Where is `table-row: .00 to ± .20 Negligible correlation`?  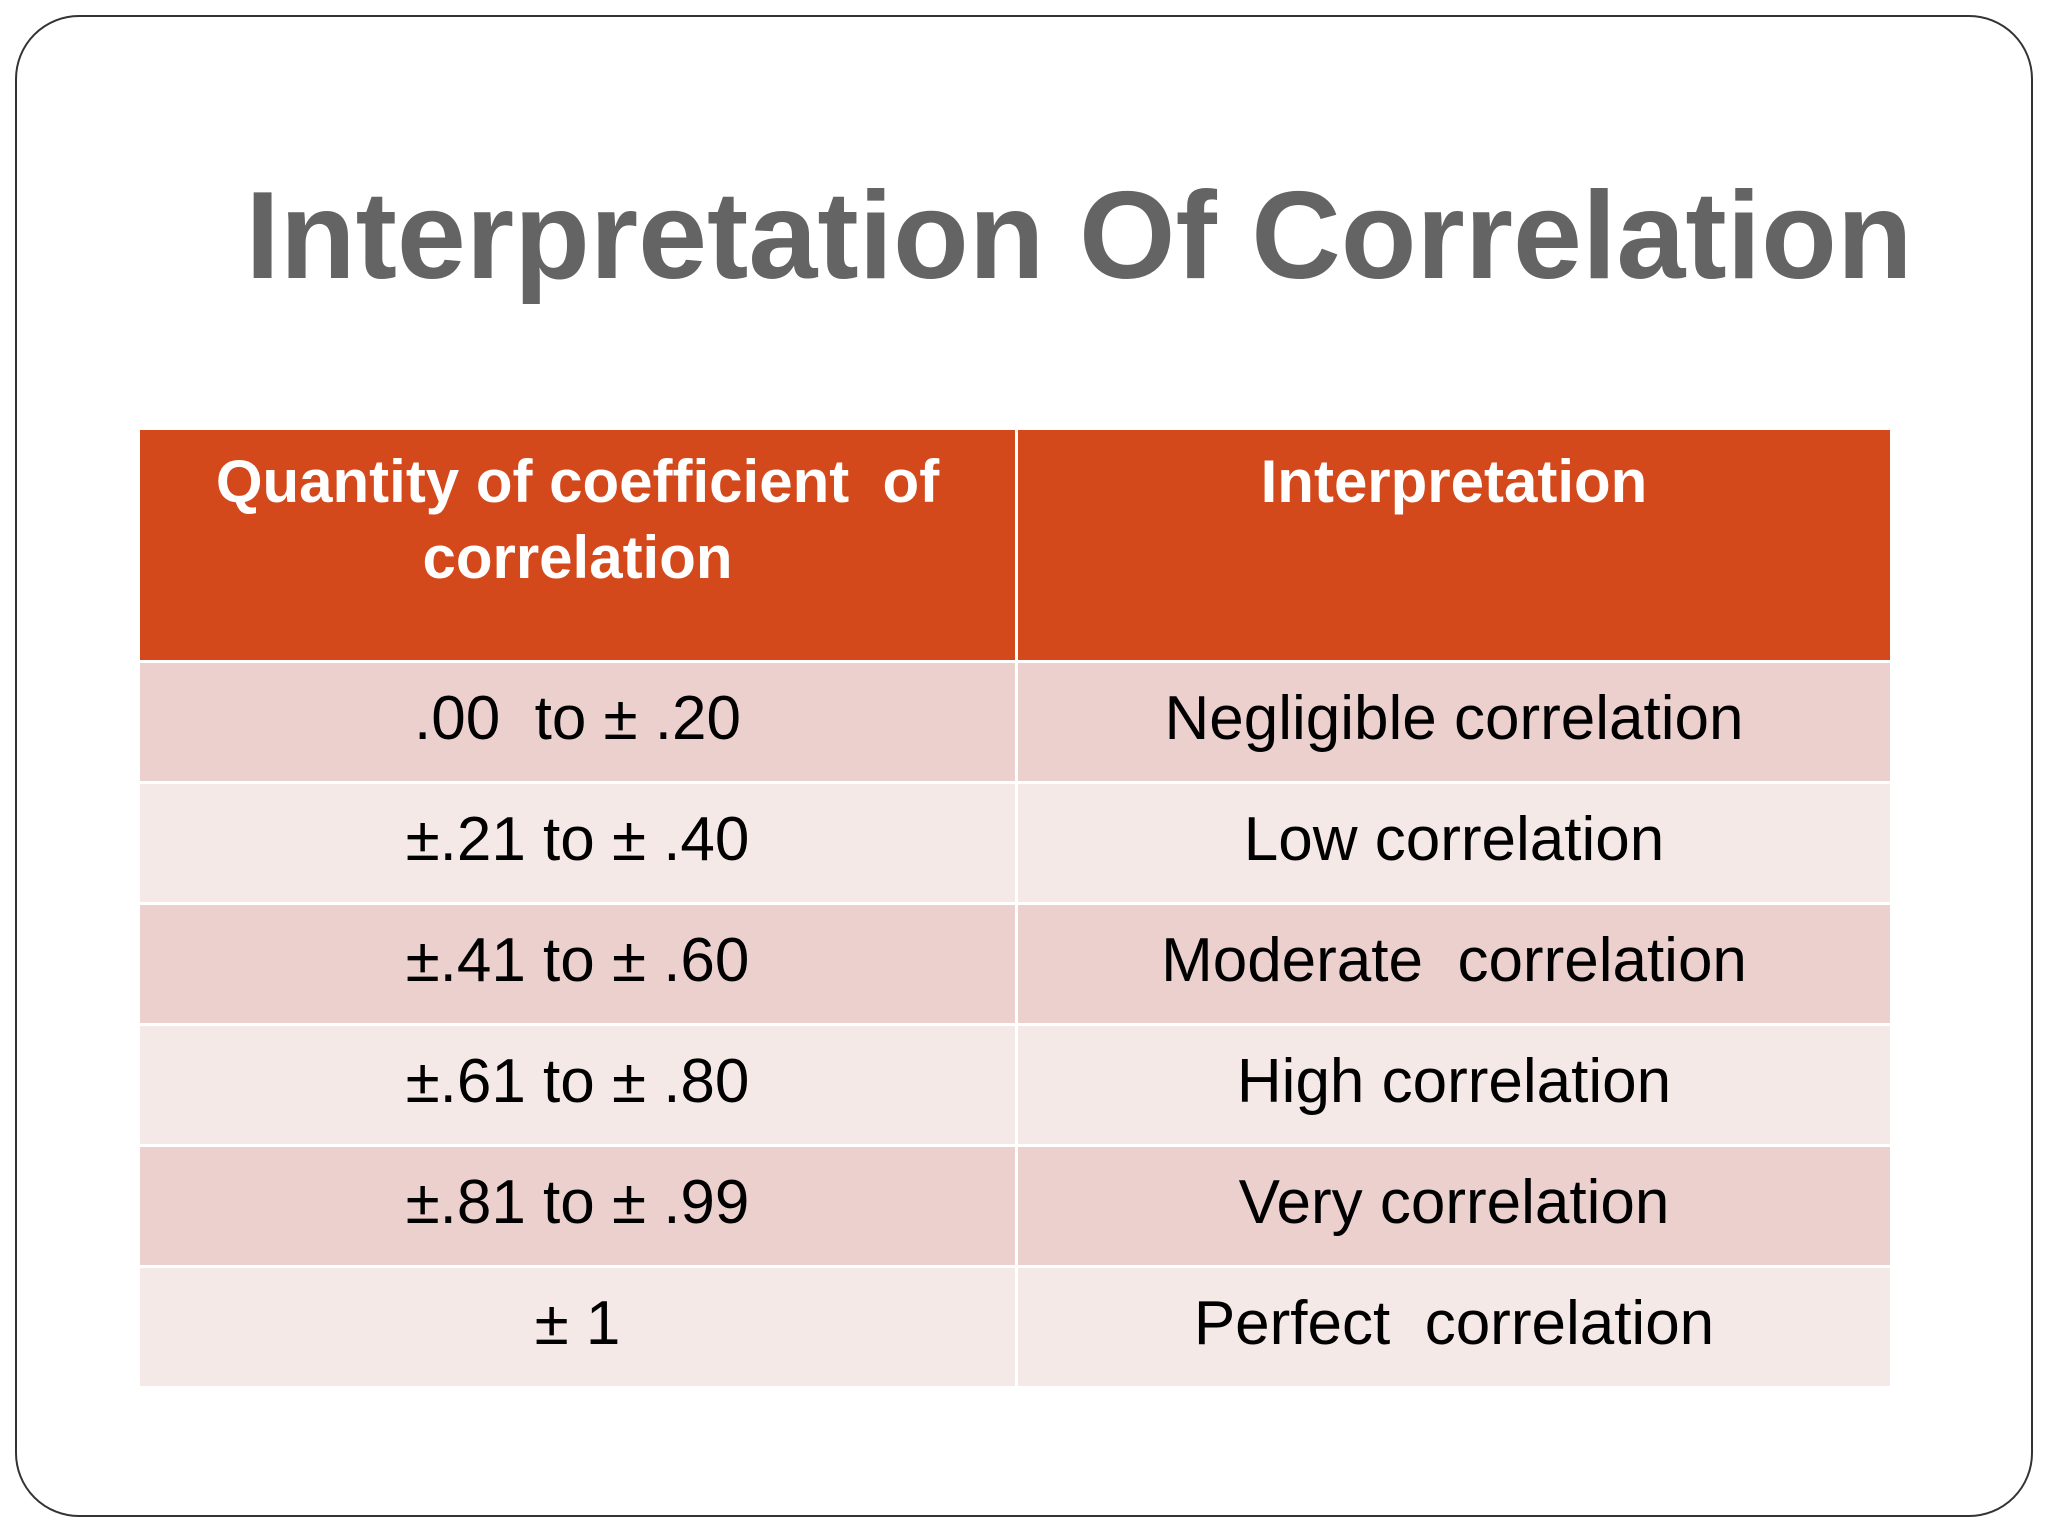
table-row: .00 to ± .20 Negligible correlation is located at coordinates (1015, 722).